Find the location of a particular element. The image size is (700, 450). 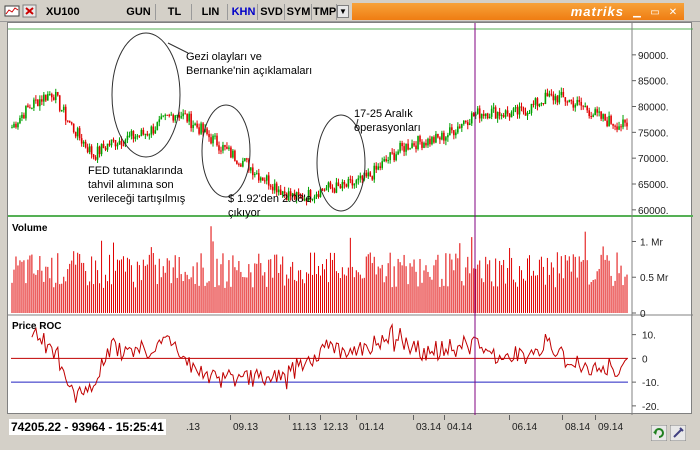

candlestick-button: KHN is located at coordinates (244, 12).